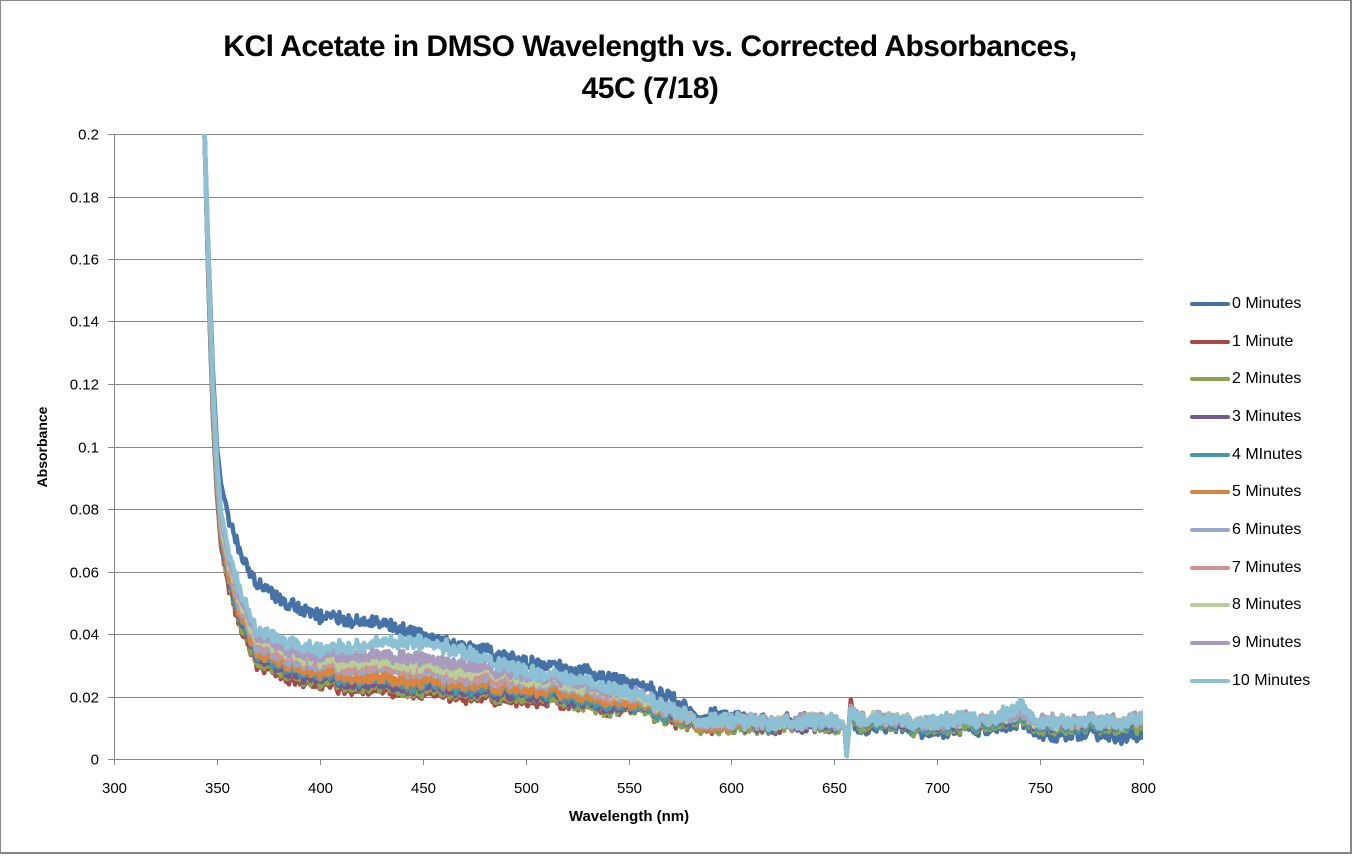 This screenshot has width=1354, height=856. Describe the element at coordinates (423, 788) in the screenshot. I see `x-tick-label: 450` at that location.